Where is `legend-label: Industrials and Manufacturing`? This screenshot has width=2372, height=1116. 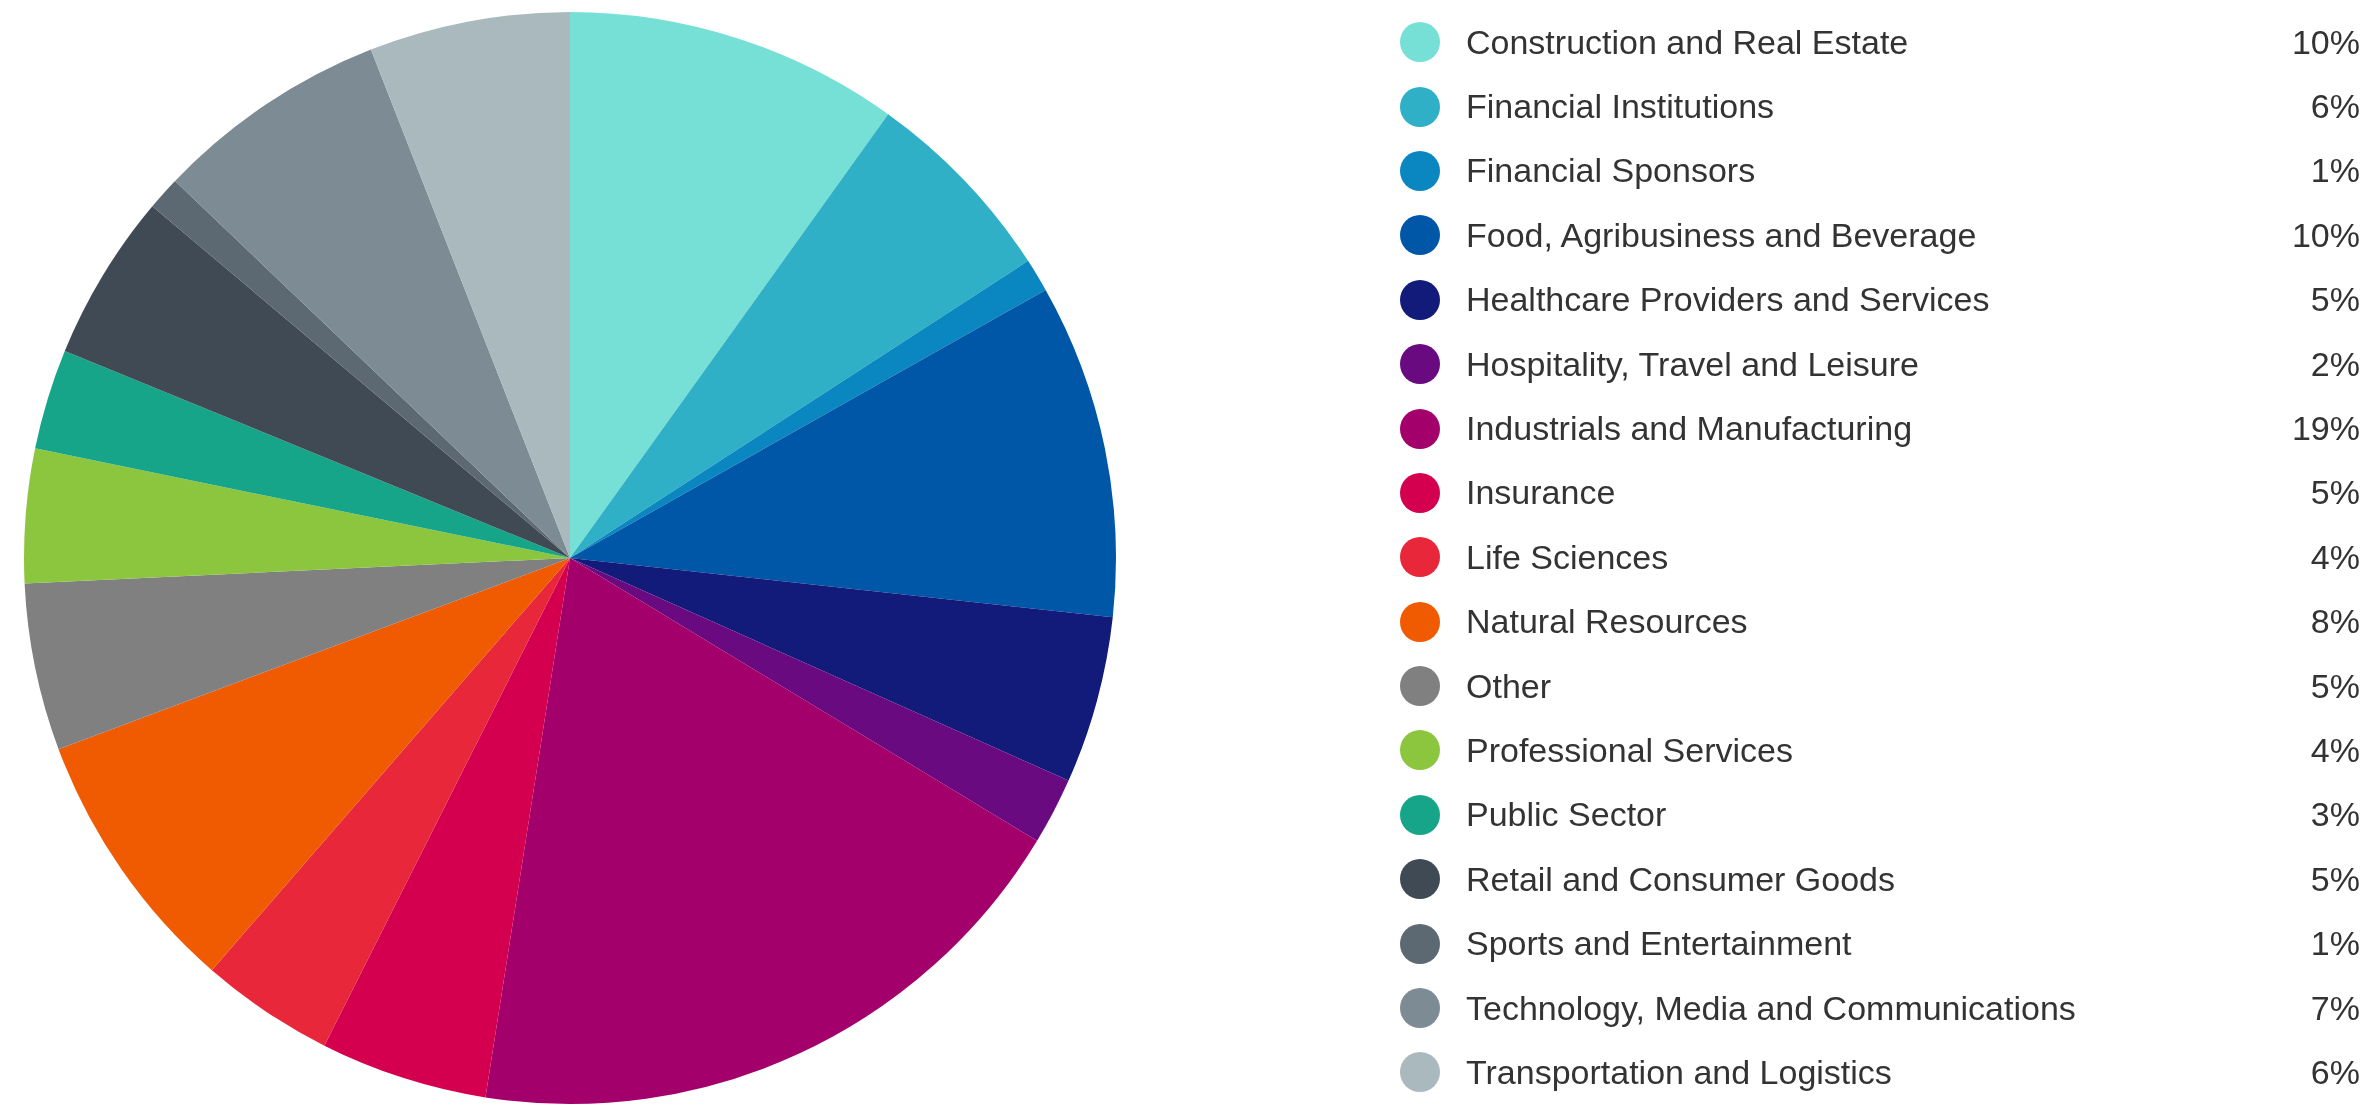 legend-label: Industrials and Manufacturing is located at coordinates (1690, 429).